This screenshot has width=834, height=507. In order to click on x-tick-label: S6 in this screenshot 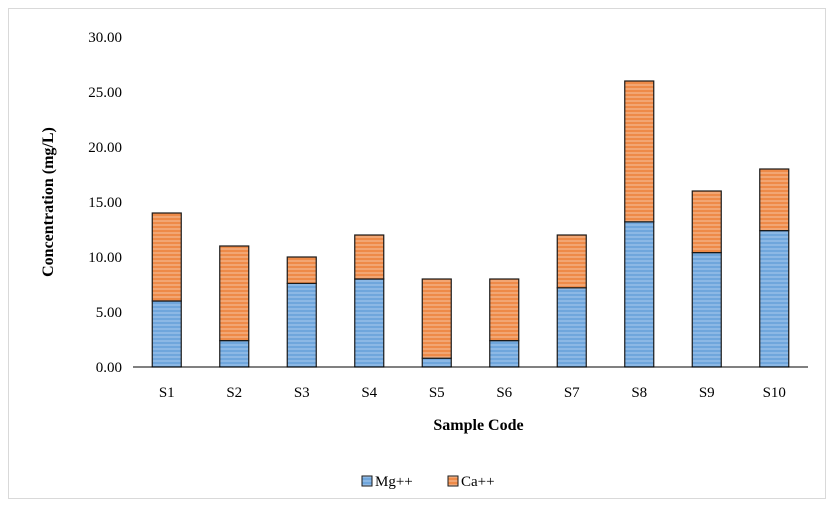, I will do `click(504, 393)`.